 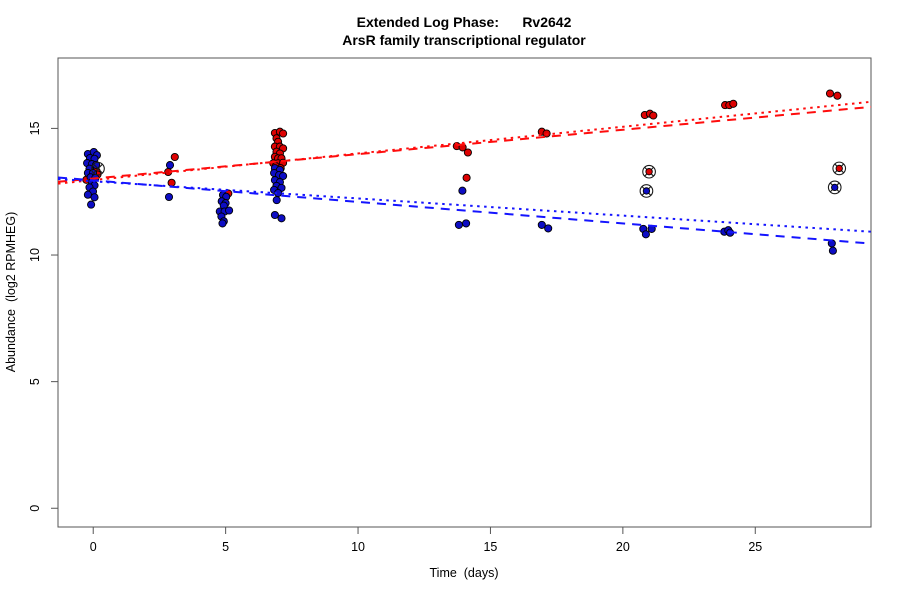 What do you see at coordinates (35, 255) in the screenshot?
I see `y-tick-label: 10` at bounding box center [35, 255].